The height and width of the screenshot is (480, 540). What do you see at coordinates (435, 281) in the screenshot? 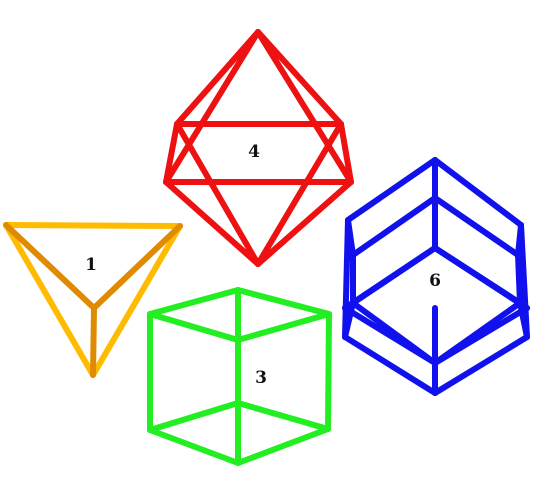
I see `rhombic-dodecahedron-label: 6` at bounding box center [435, 281].